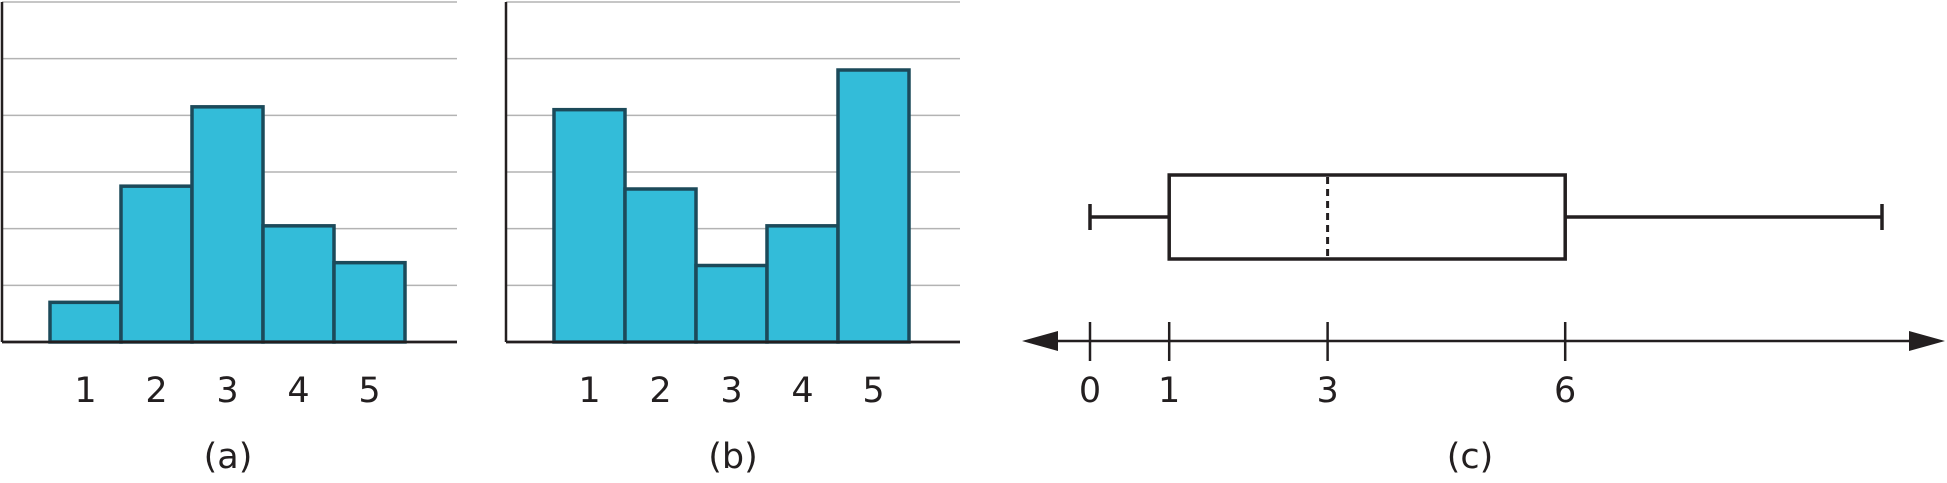  What do you see at coordinates (1470, 457) in the screenshot?
I see `panel-label: (c)` at bounding box center [1470, 457].